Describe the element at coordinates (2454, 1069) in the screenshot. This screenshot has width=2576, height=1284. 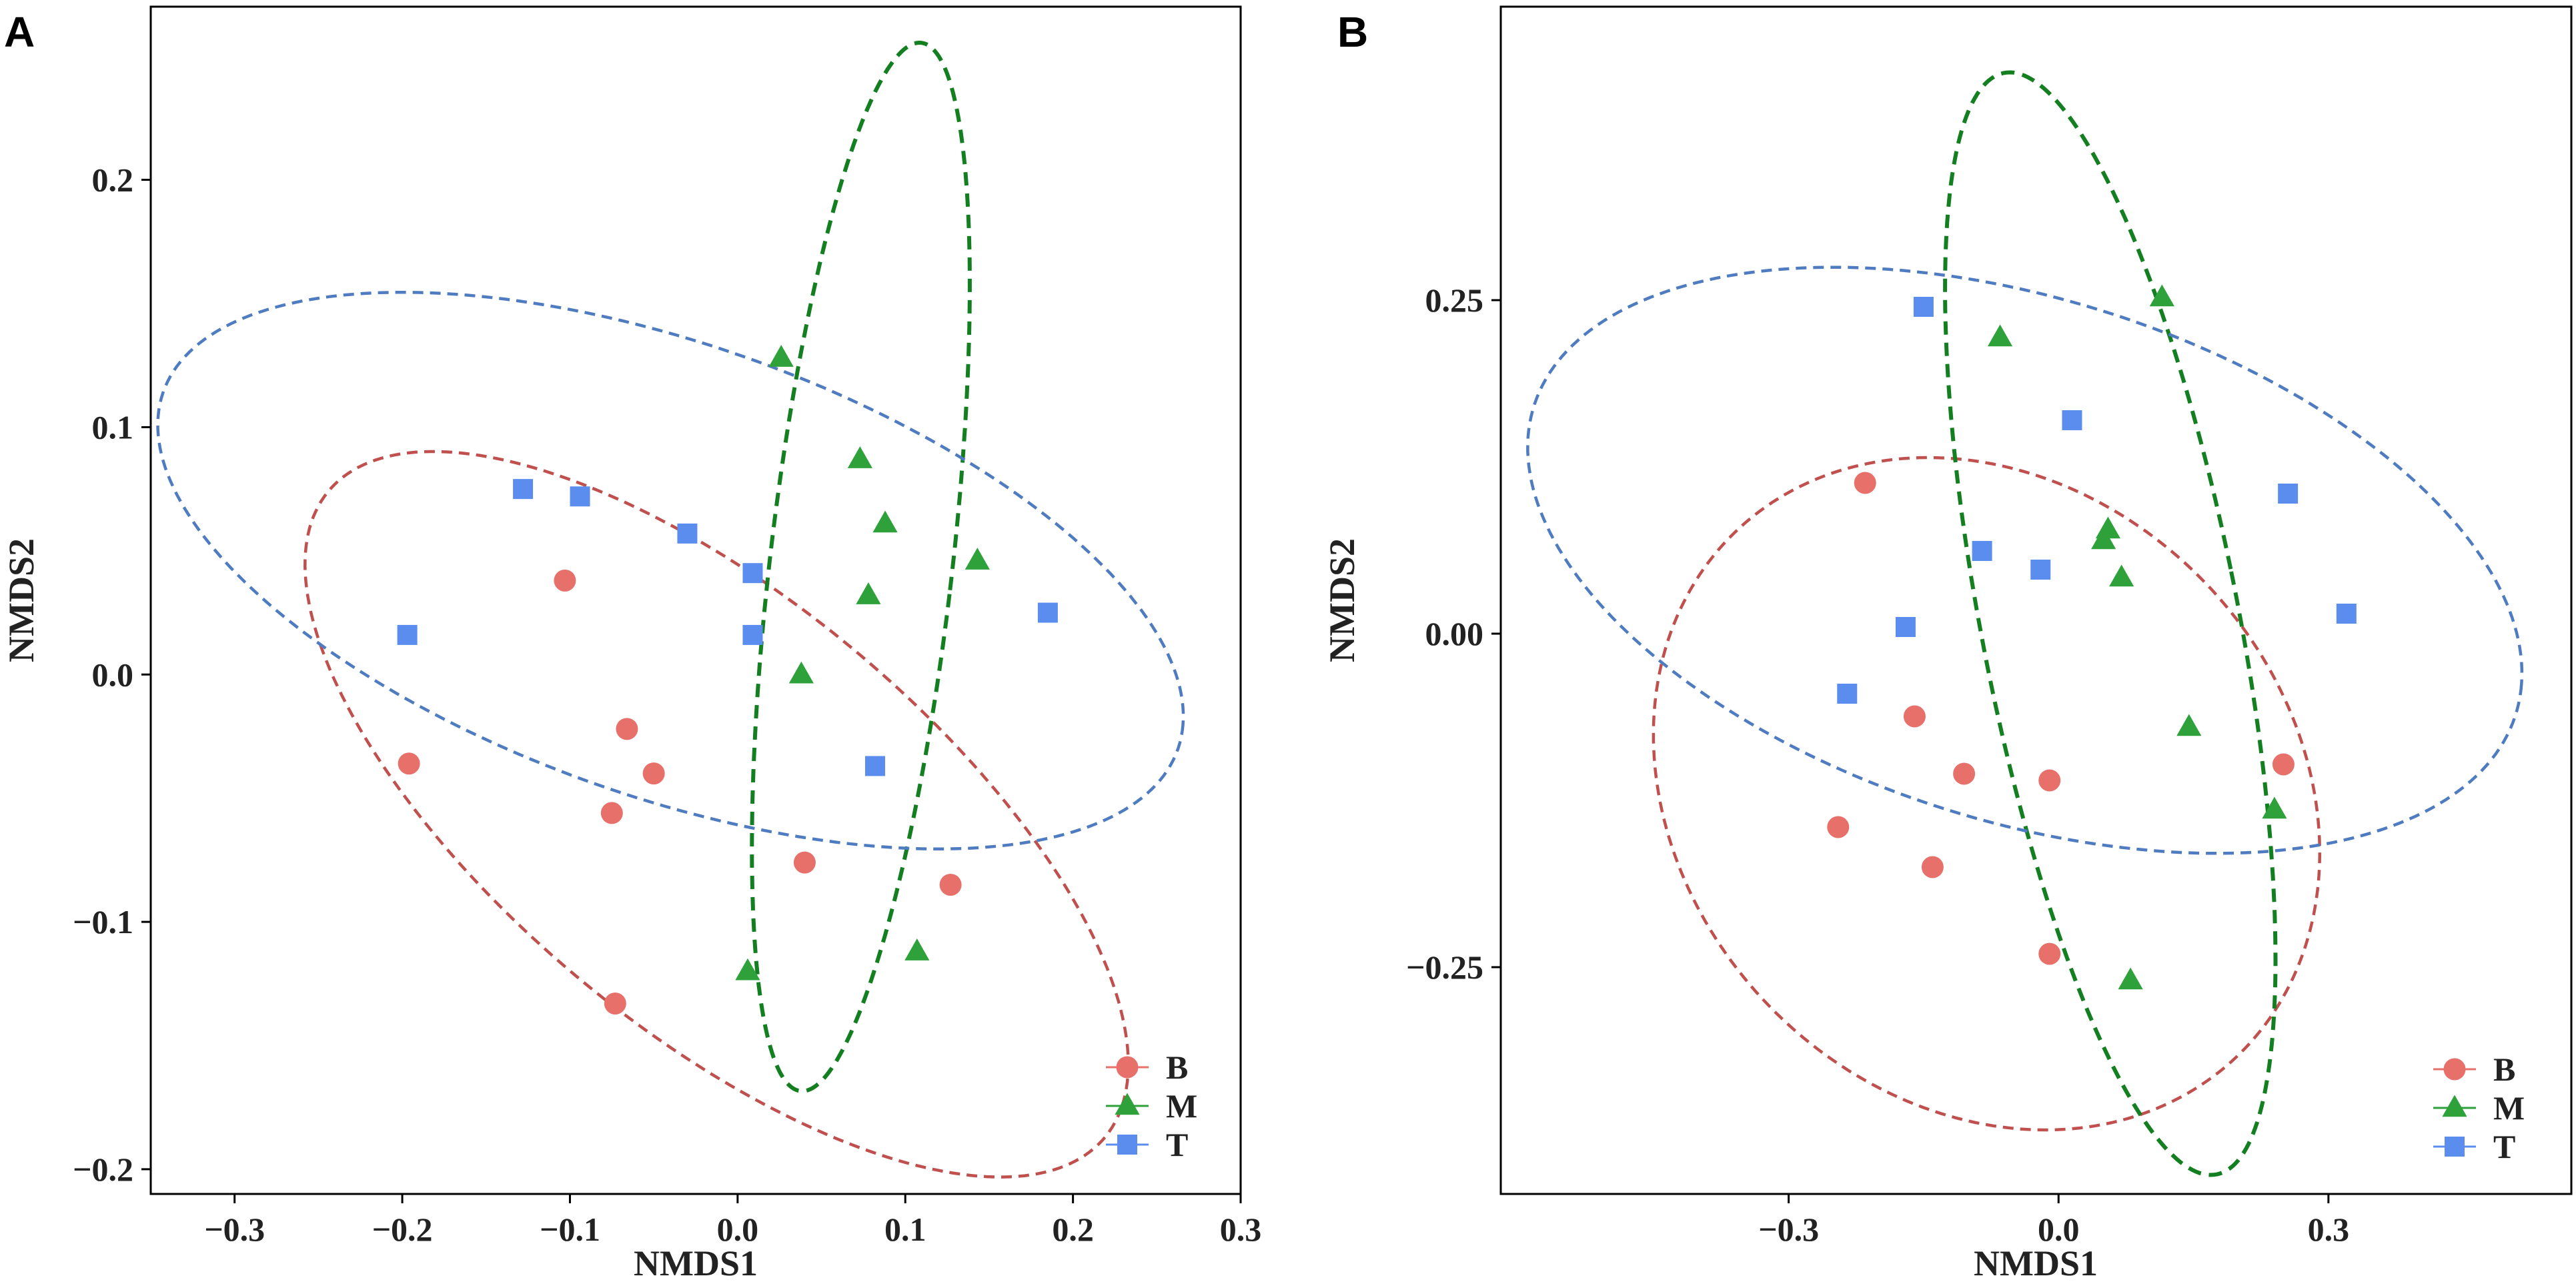
I see `legend-marker-b-b` at that location.